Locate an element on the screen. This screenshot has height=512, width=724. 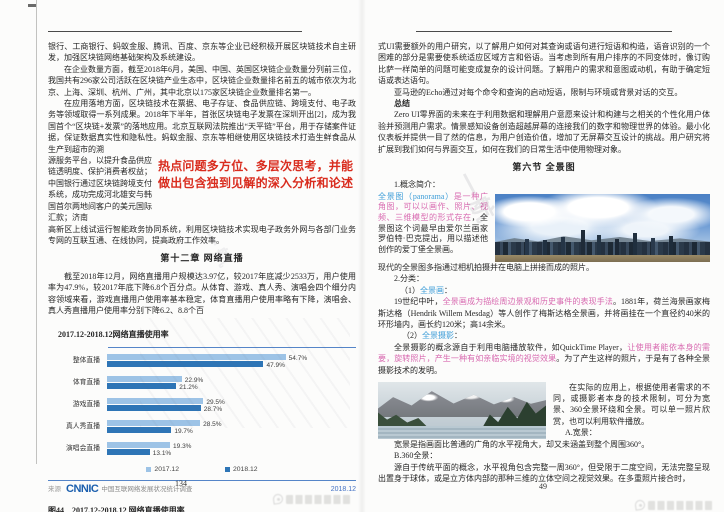
figure-caption-text: 2017.12-2018.12 网络直播使用率 is located at coordinates (128, 508).